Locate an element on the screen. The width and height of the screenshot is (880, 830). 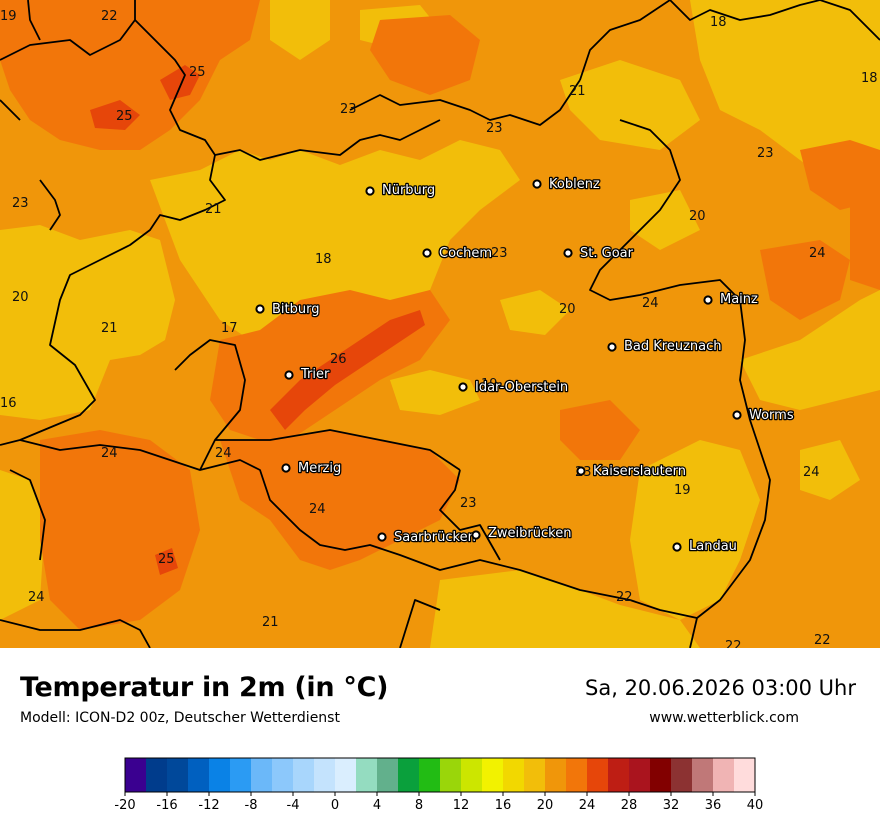
scale-tick-label: 4 is located at coordinates (377, 805).